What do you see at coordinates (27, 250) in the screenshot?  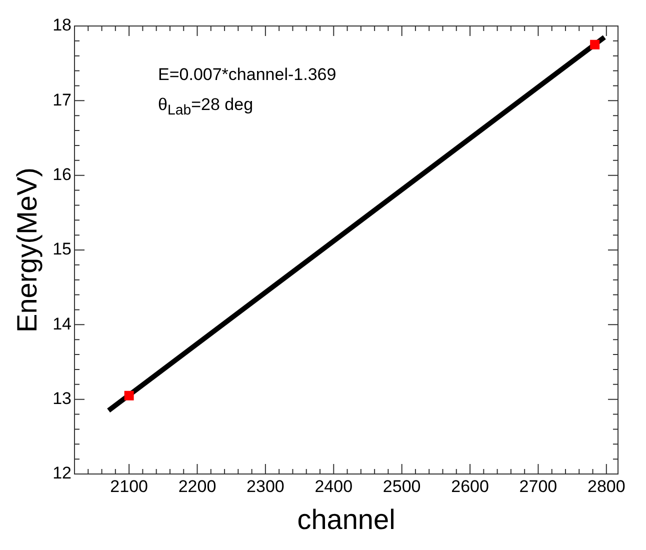 I see `y-axis-title: Energy(MeV)` at bounding box center [27, 250].